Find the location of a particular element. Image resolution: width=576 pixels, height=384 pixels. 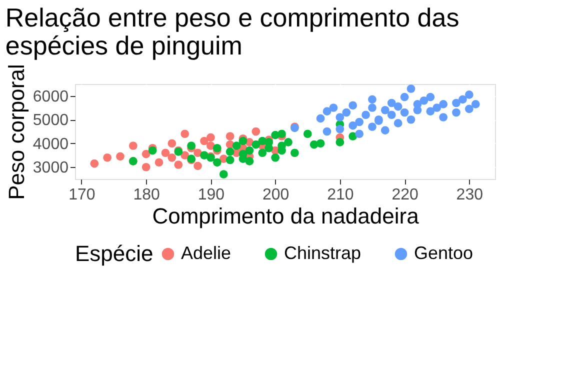

x-tick-label: 220 is located at coordinates (405, 195).